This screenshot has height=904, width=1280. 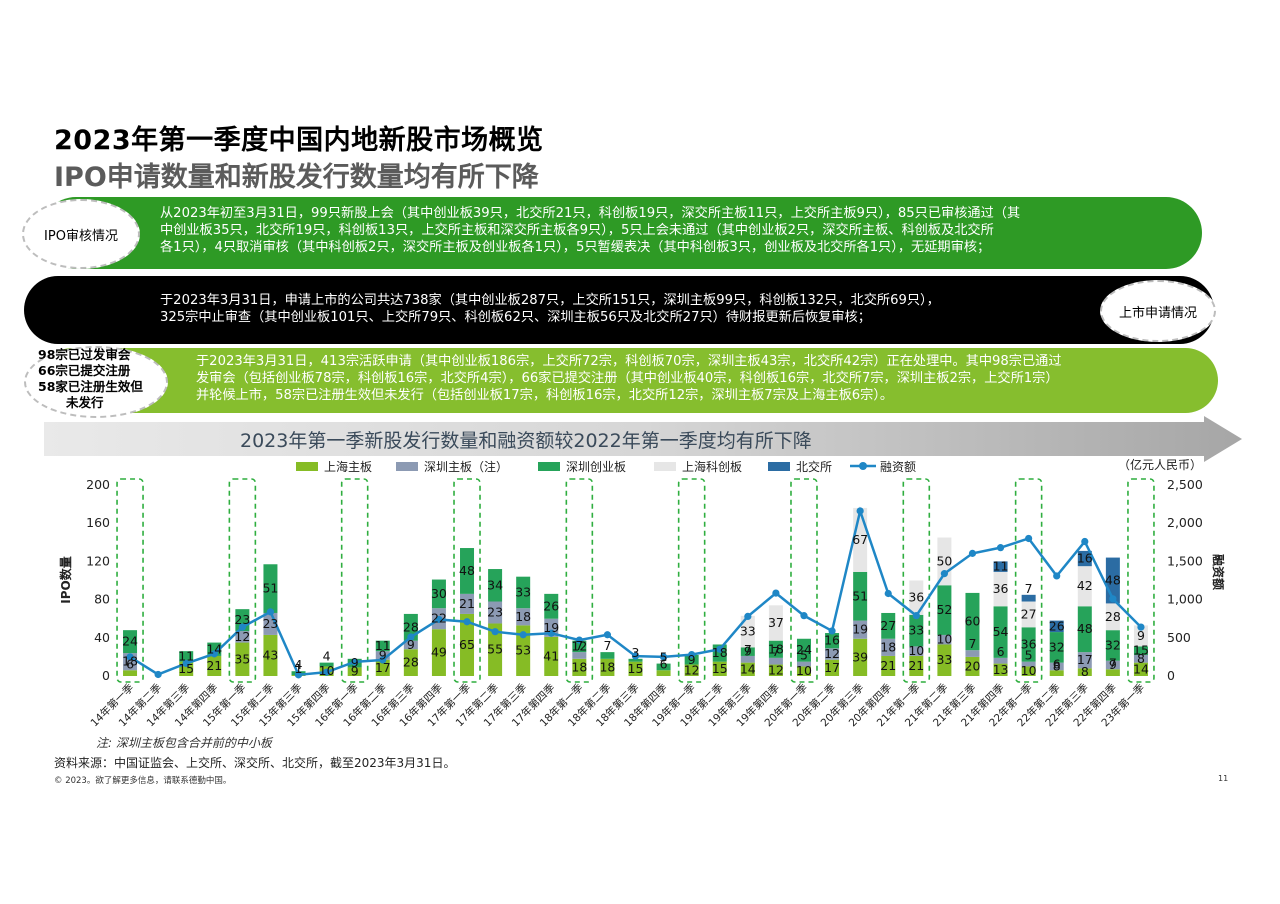 I want to click on bar-value-label: 20, so click(x=973, y=665).